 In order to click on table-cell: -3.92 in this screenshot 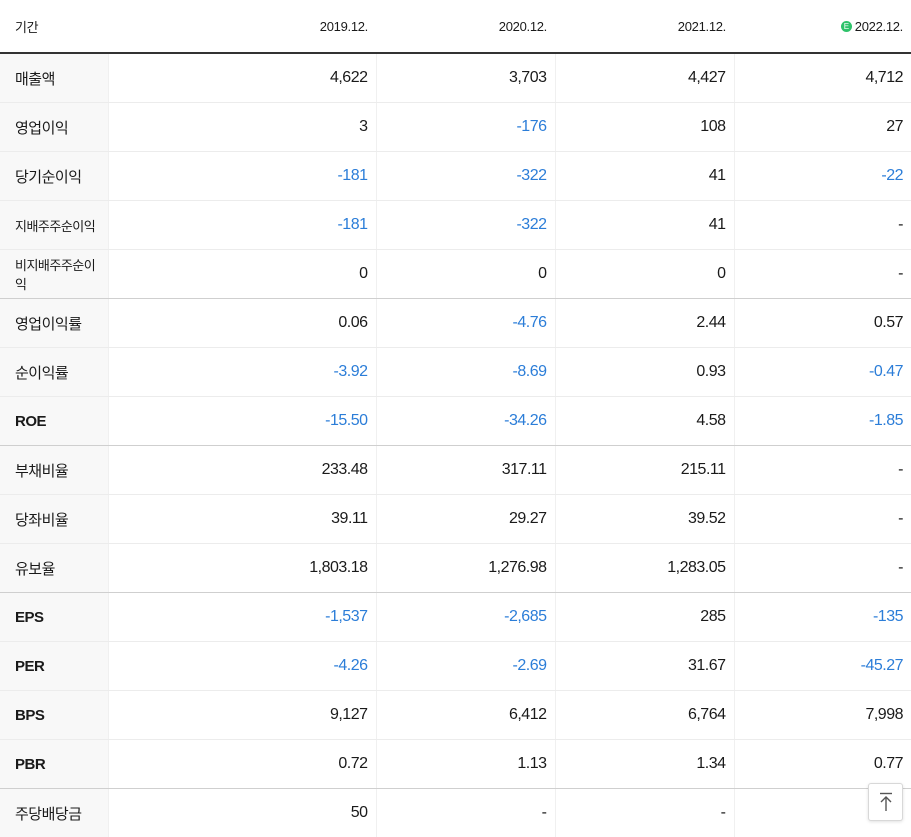, I will do `click(241, 372)`.